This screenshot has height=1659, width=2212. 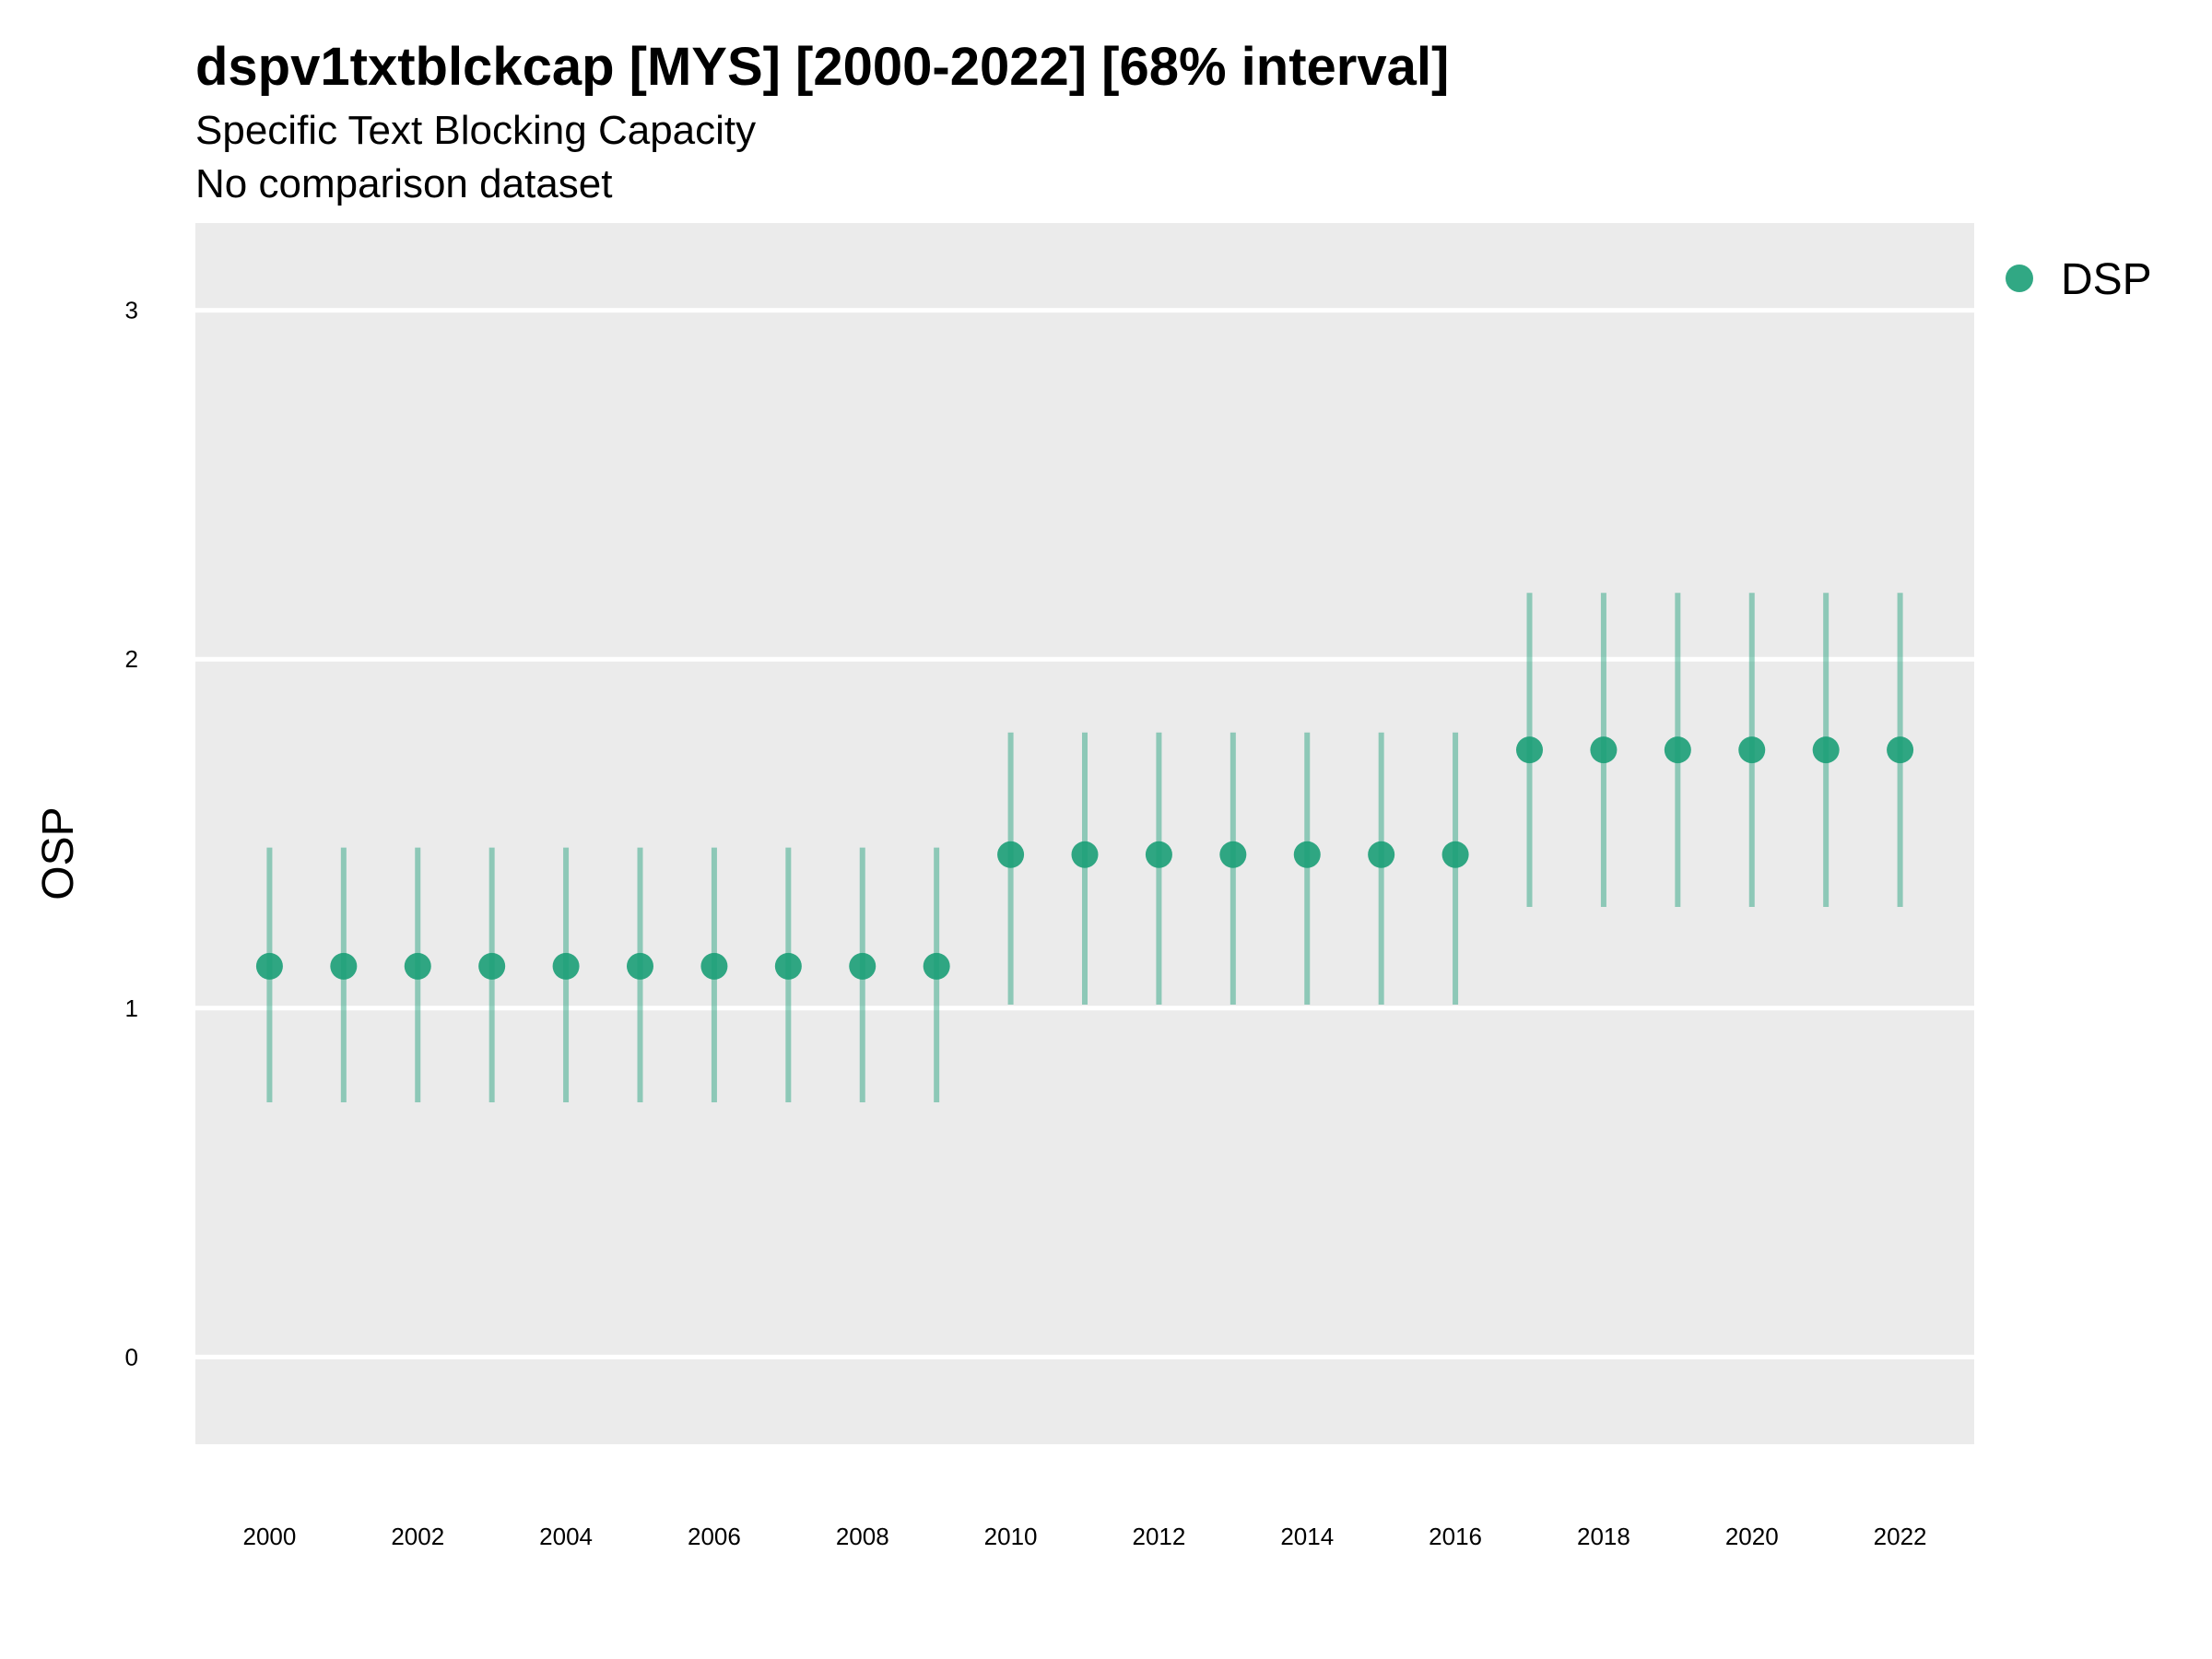 What do you see at coordinates (417, 1536) in the screenshot?
I see `x-tick-label: 2002` at bounding box center [417, 1536].